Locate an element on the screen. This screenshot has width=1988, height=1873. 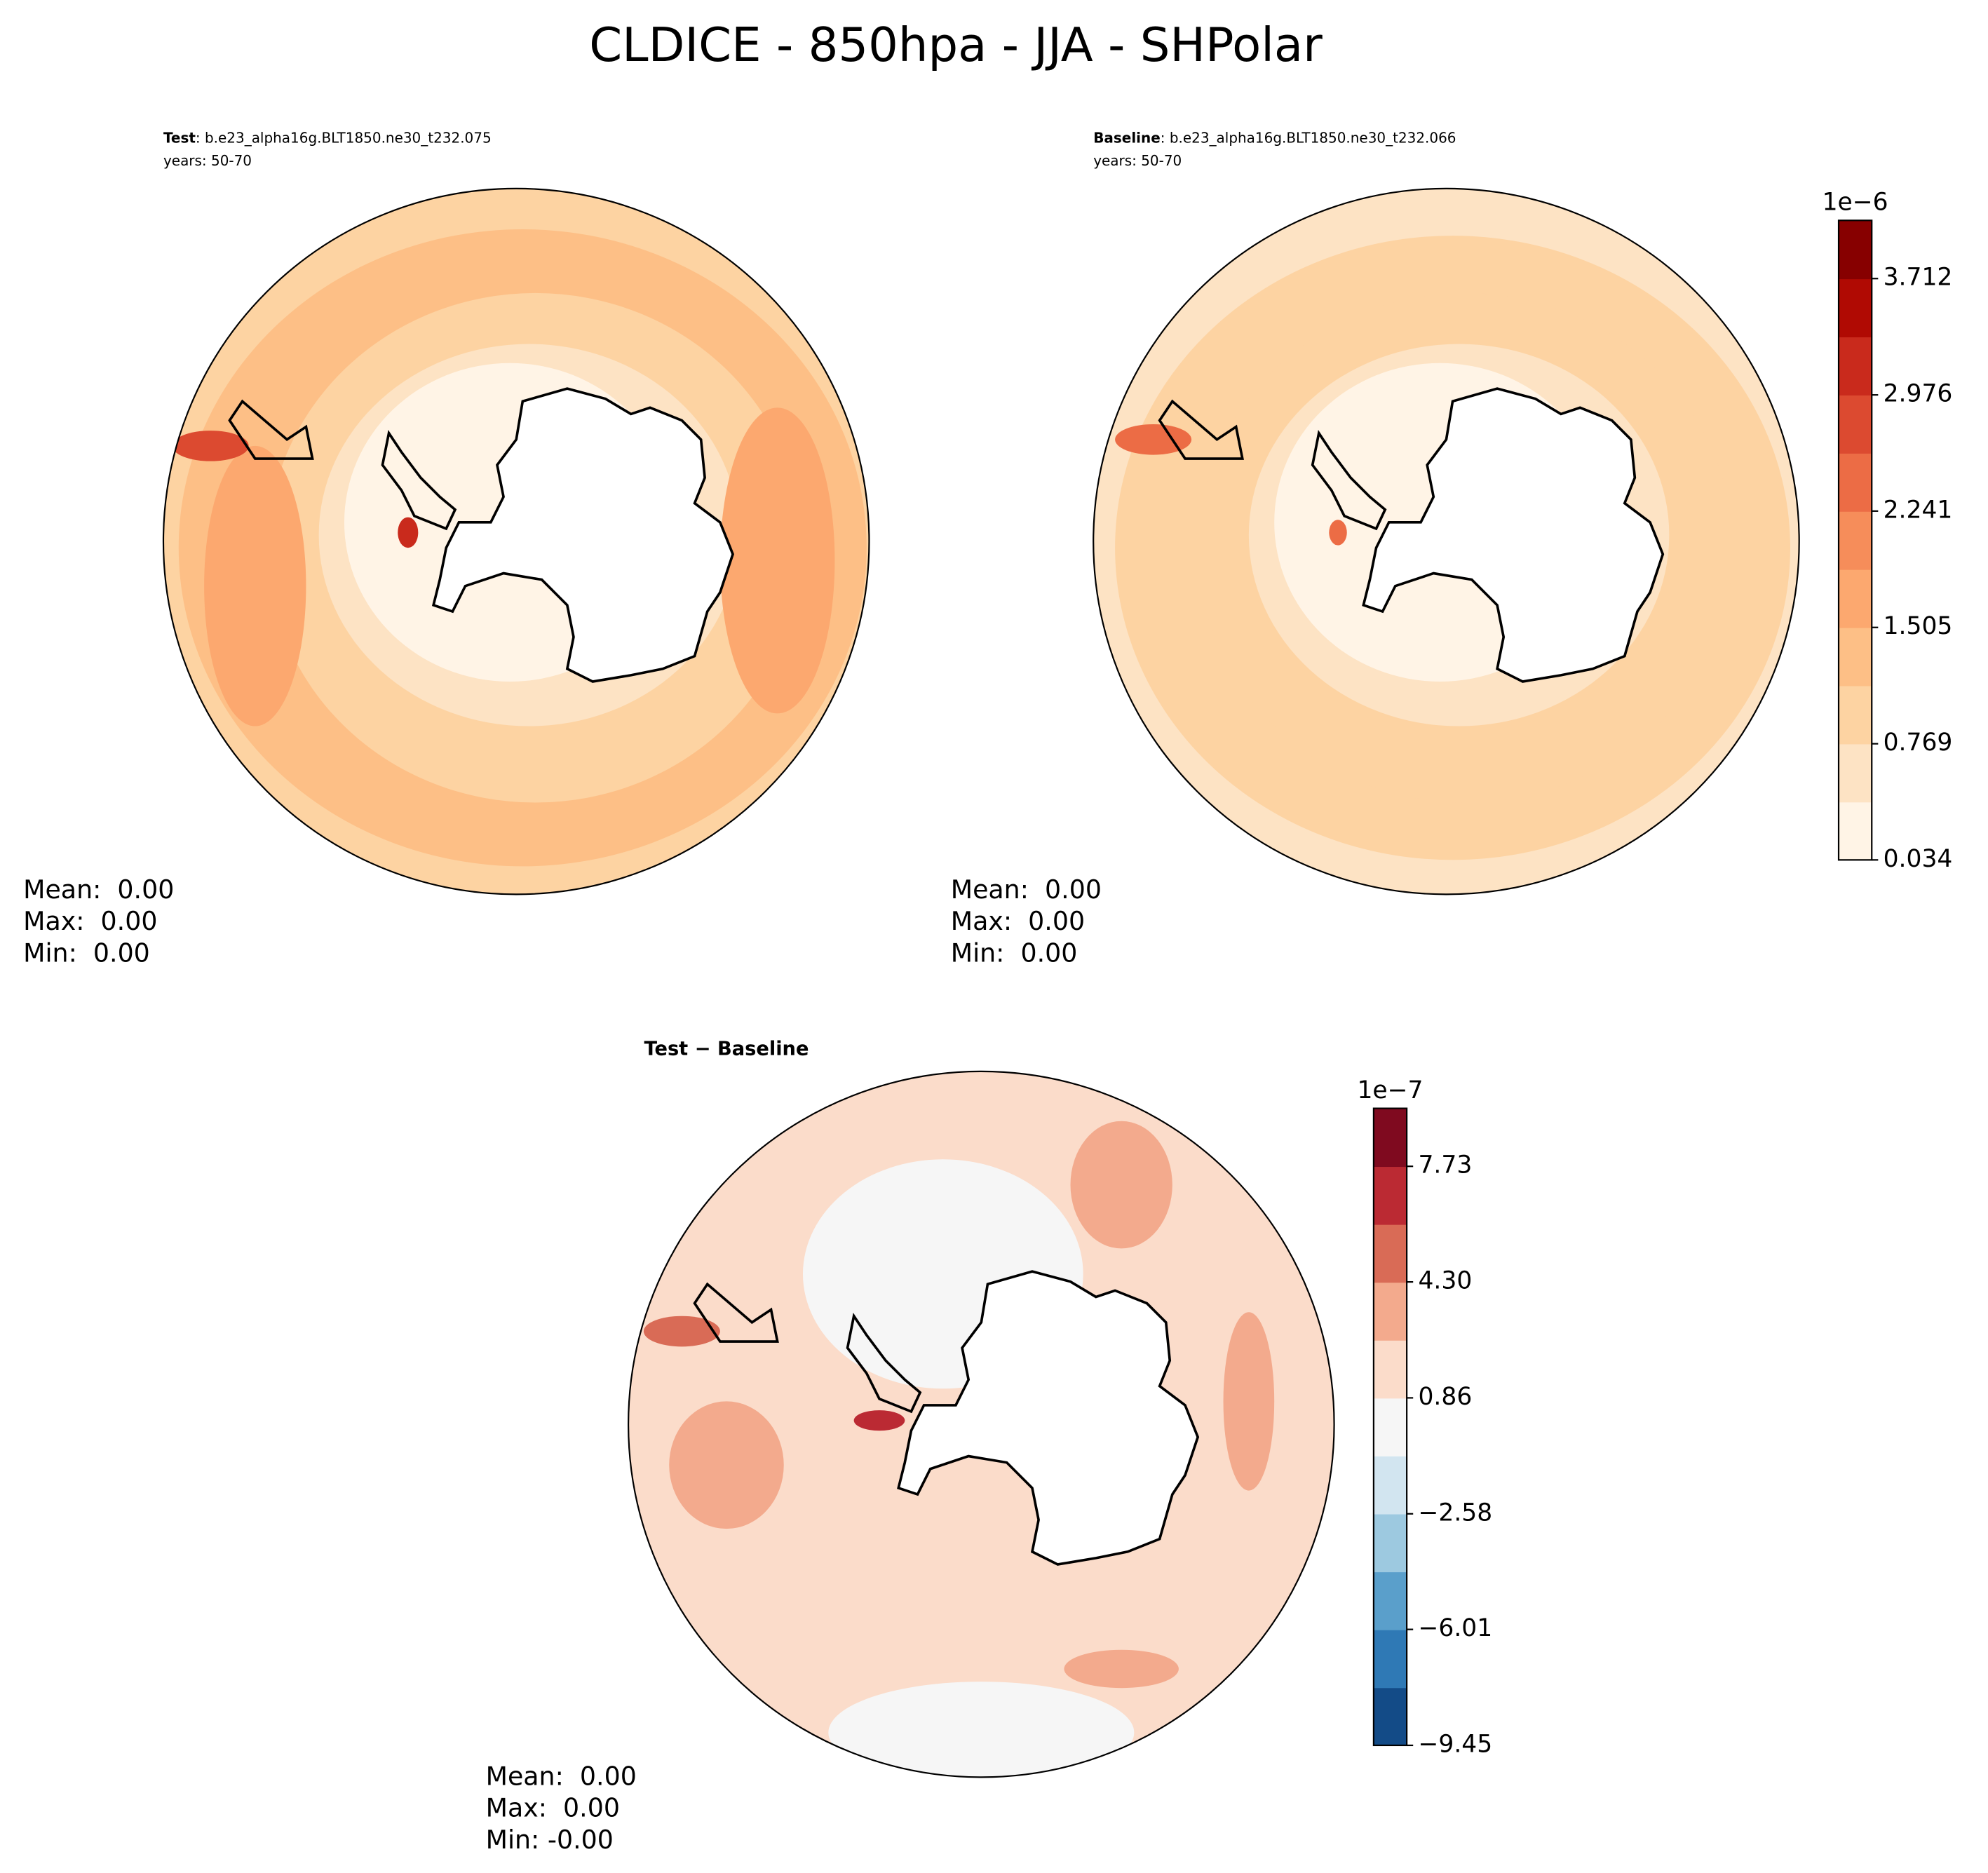
colorbar-tick-label: 1.505 is located at coordinates (1919, 626).